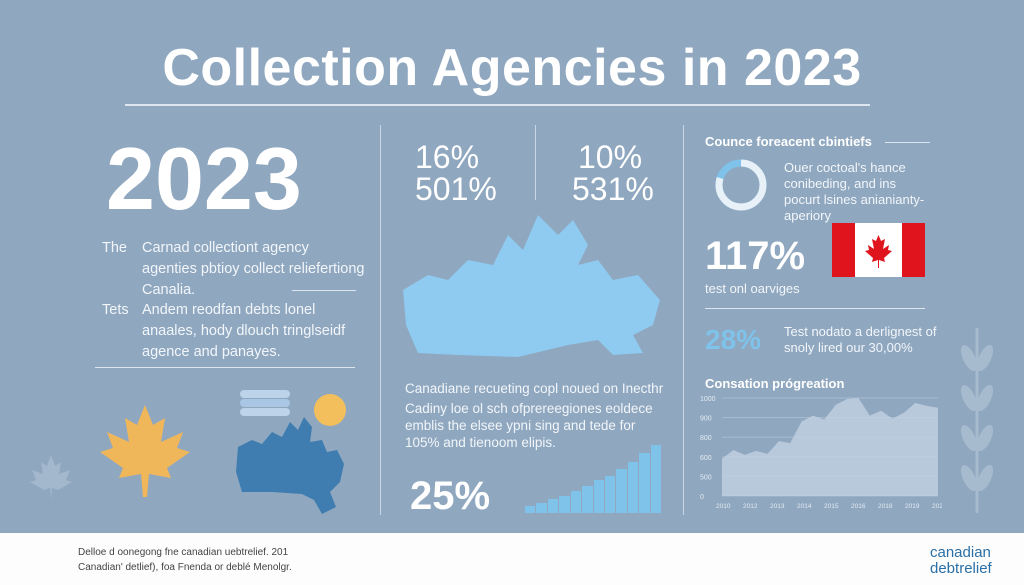  What do you see at coordinates (114, 248) in the screenshot?
I see `item-label: The` at bounding box center [114, 248].